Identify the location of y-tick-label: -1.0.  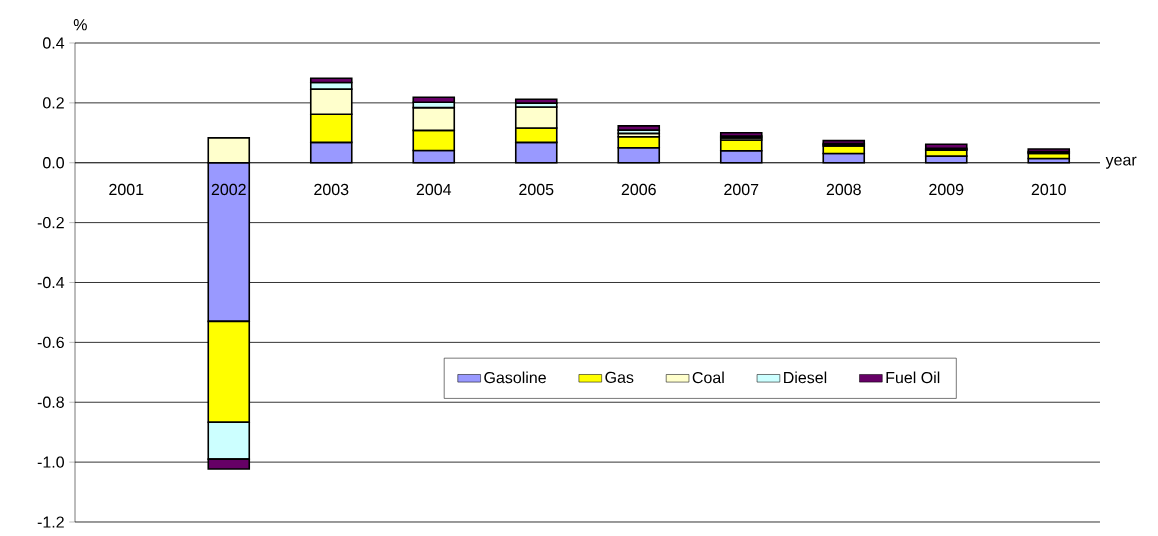
(50, 462).